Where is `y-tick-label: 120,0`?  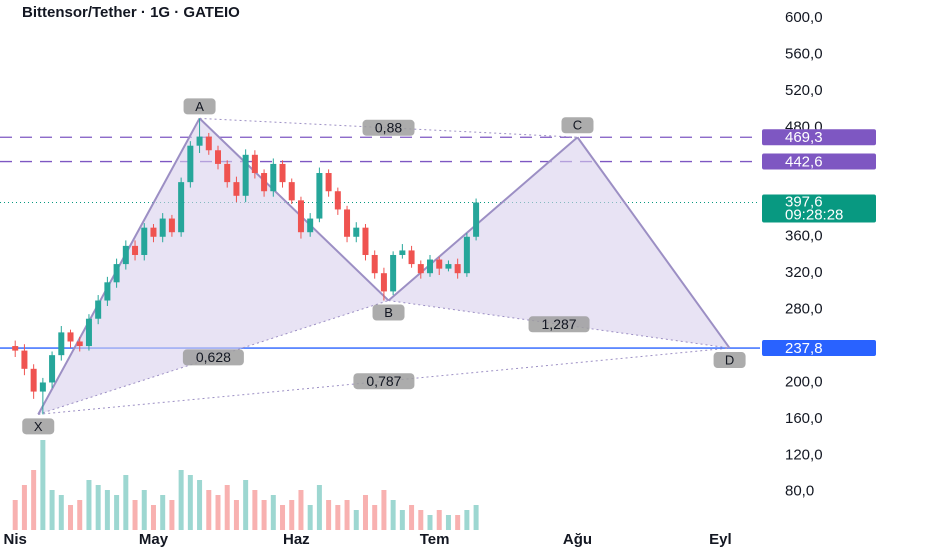 y-tick-label: 120,0 is located at coordinates (804, 454).